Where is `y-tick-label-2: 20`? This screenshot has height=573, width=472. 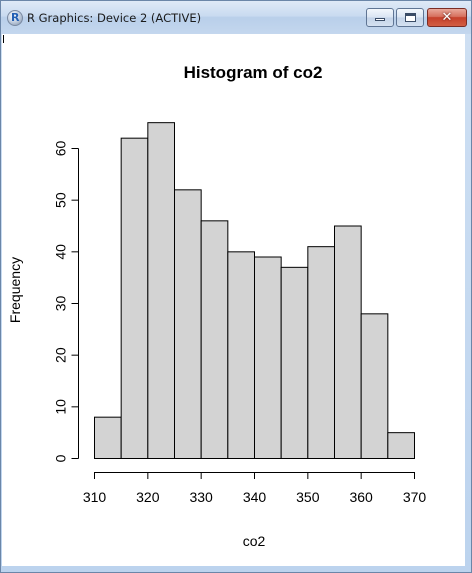
y-tick-label-2: 20 is located at coordinates (61, 355).